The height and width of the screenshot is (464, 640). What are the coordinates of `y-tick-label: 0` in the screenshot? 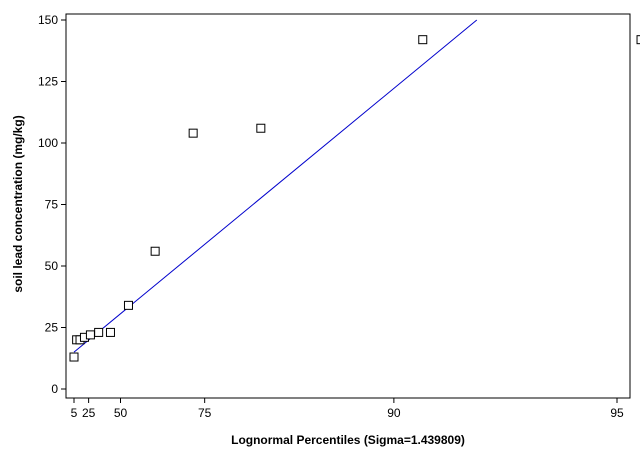 It's located at (54, 389).